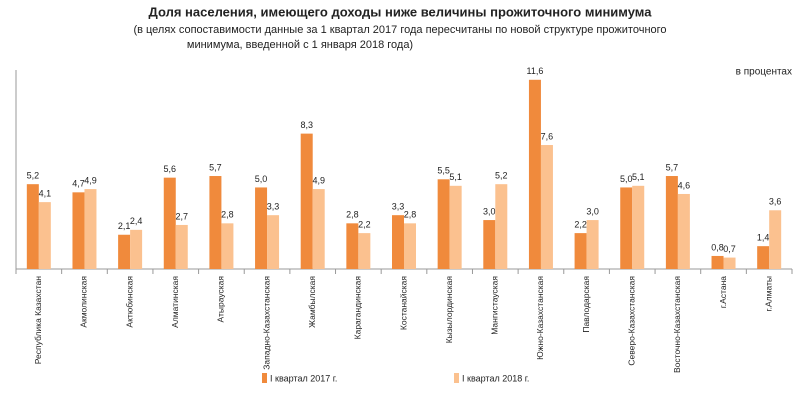 The image size is (800, 401). I want to click on value-label: 8,3, so click(306, 125).